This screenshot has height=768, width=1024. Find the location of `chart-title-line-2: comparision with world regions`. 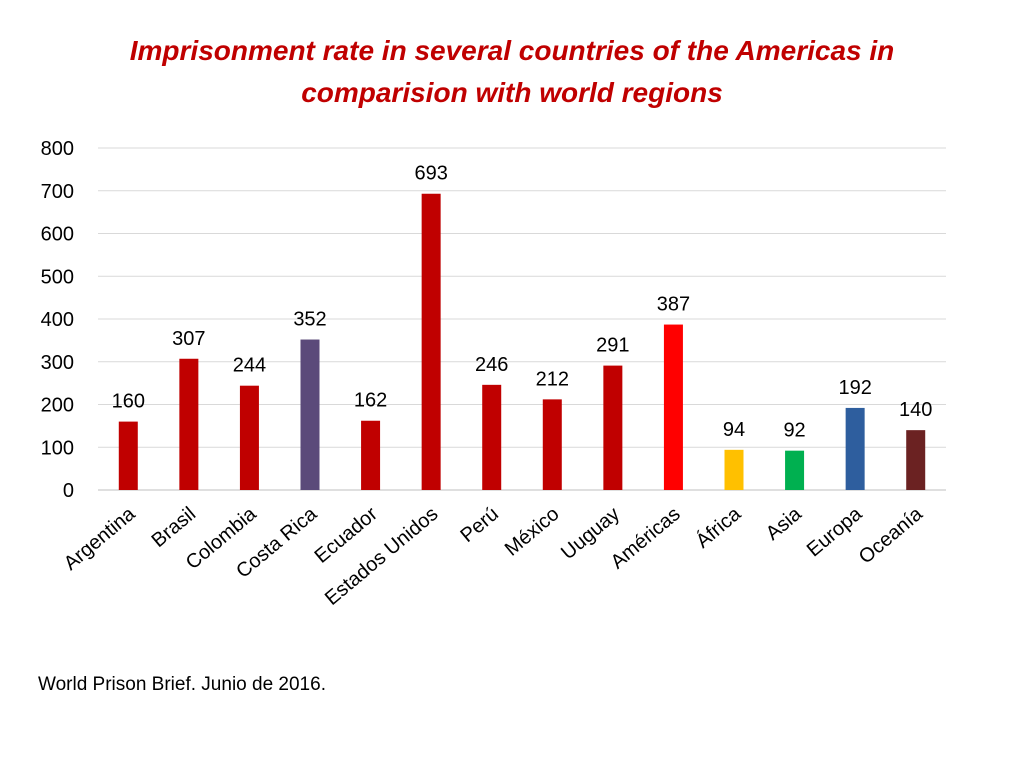

chart-title-line-2: comparision with world regions is located at coordinates (512, 92).